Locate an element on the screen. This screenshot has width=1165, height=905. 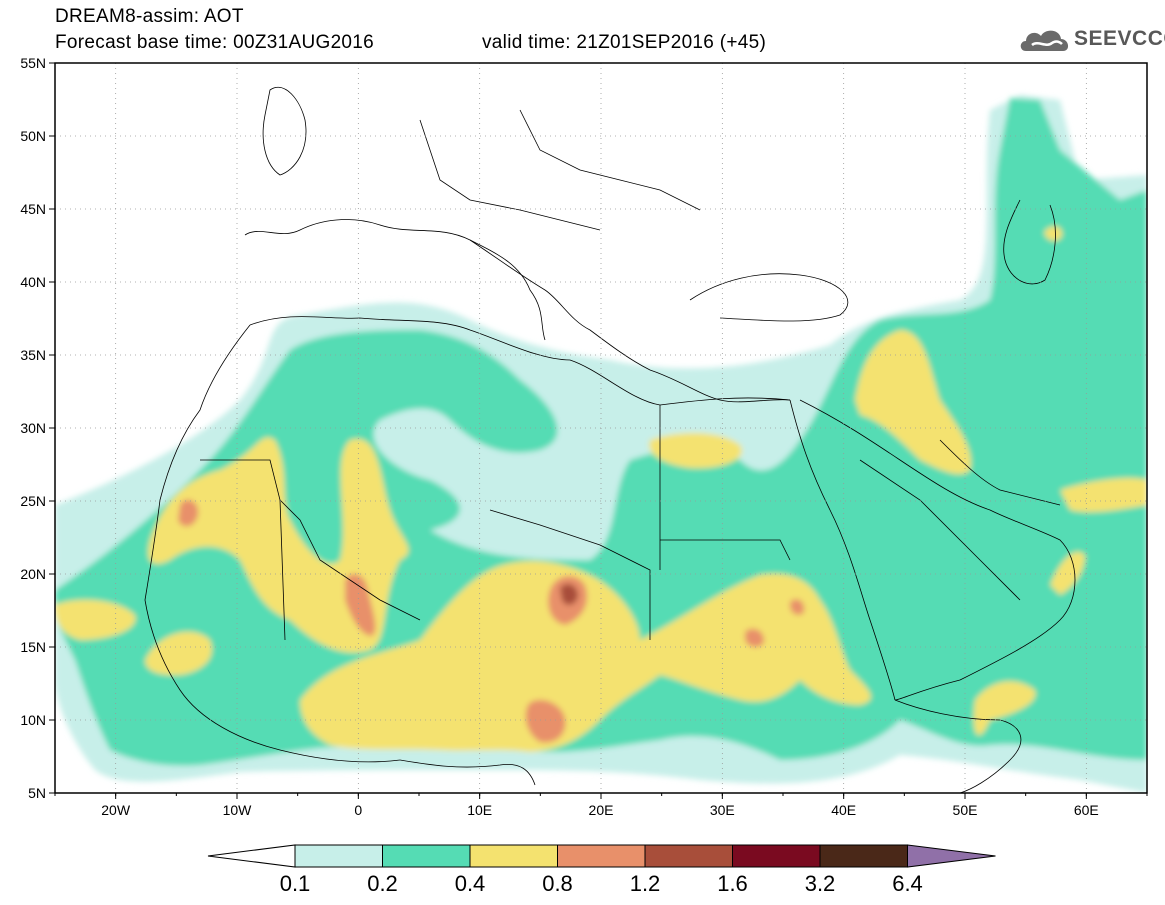
logo-text: SEEVCCC is located at coordinates (1119, 38).